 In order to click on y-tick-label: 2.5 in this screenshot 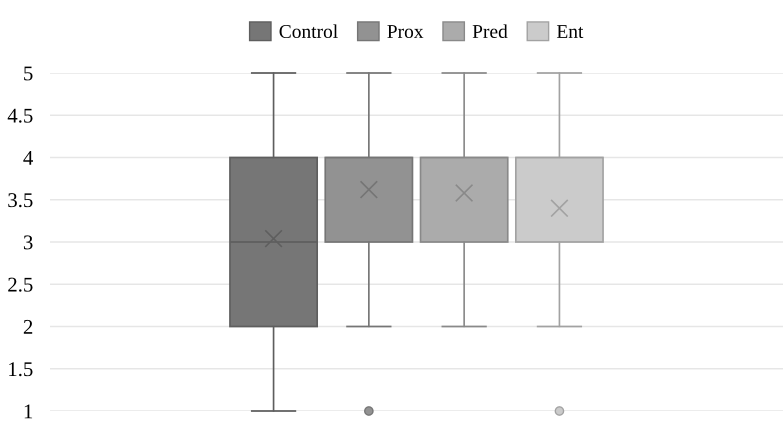, I will do `click(20, 285)`.